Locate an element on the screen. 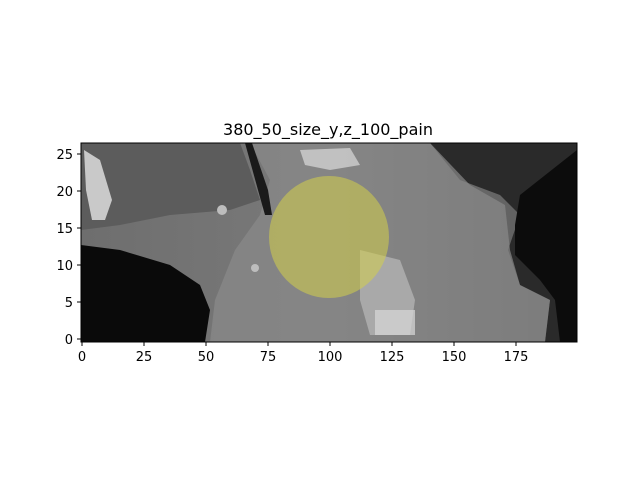 This screenshot has height=480, width=640. y-tick-0: 0 is located at coordinates (69, 340).